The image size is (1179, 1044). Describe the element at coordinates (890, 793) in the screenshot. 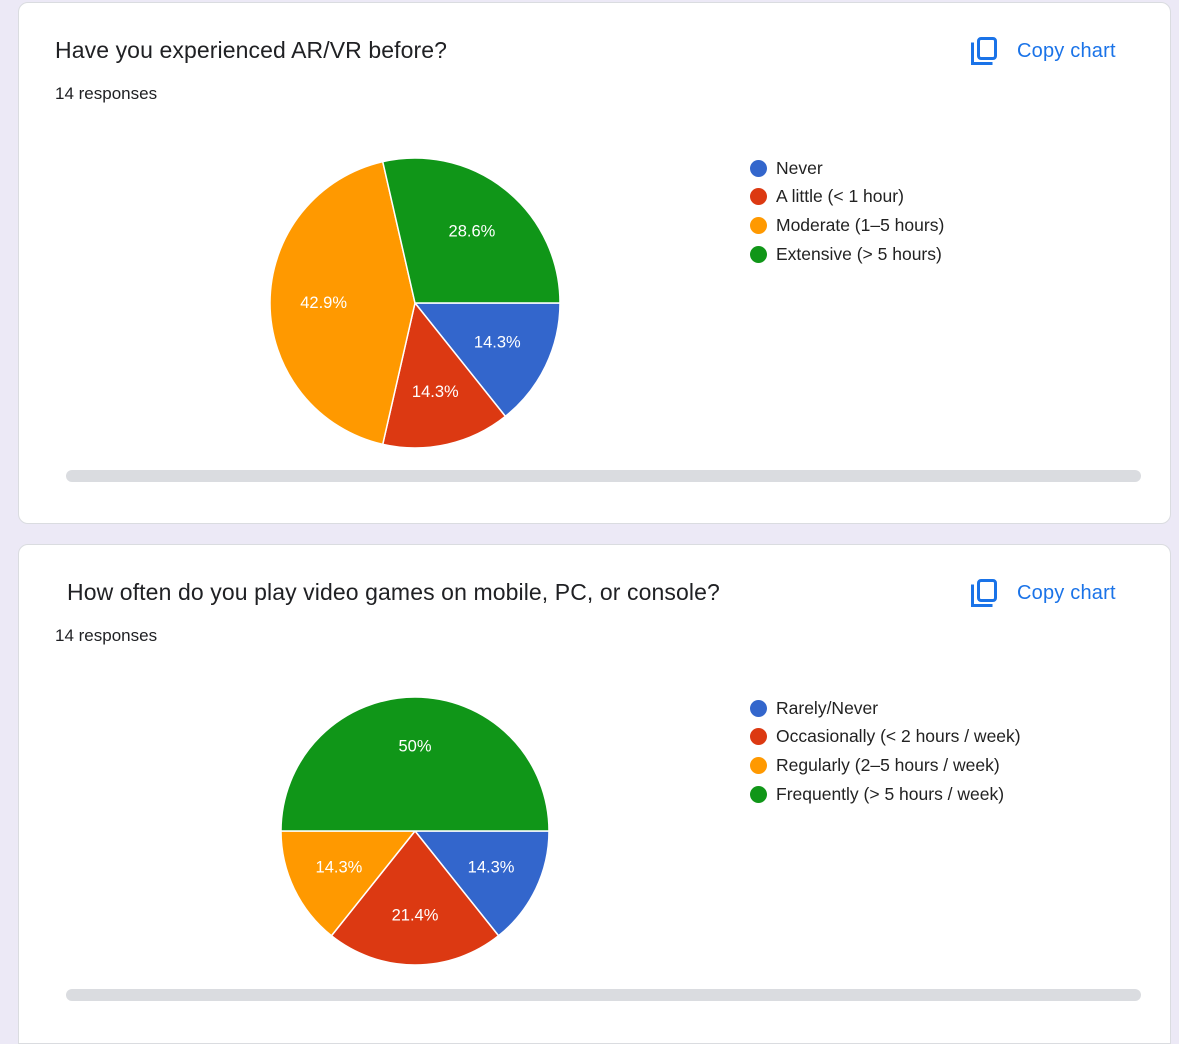

I see `legend-label: Frequently (> 5 hours / week)` at that location.